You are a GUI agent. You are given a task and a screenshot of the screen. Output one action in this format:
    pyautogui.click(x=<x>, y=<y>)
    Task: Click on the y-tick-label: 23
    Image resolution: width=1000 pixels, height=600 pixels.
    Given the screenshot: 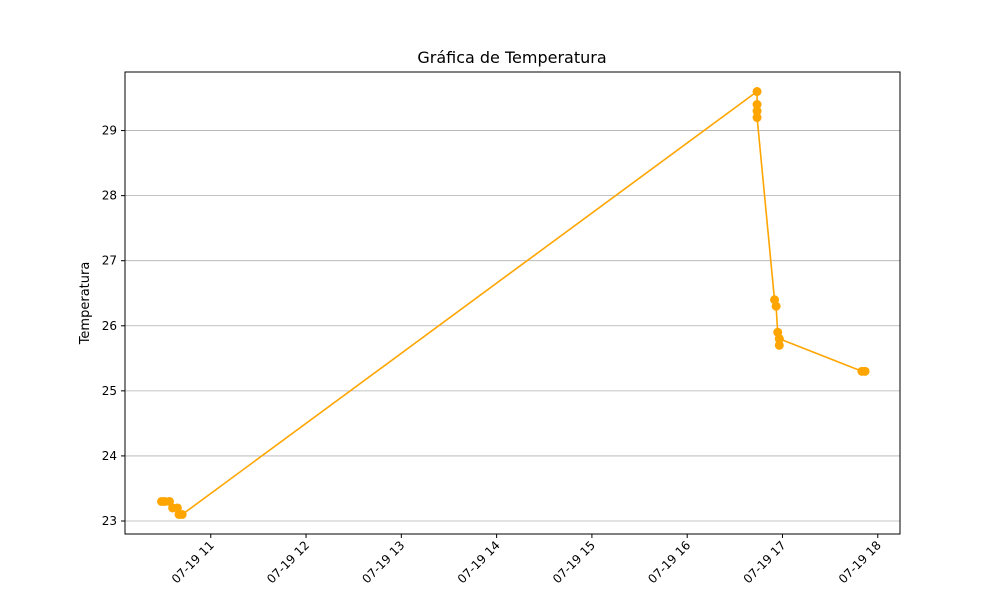 What is the action you would take?
    pyautogui.click(x=109, y=521)
    